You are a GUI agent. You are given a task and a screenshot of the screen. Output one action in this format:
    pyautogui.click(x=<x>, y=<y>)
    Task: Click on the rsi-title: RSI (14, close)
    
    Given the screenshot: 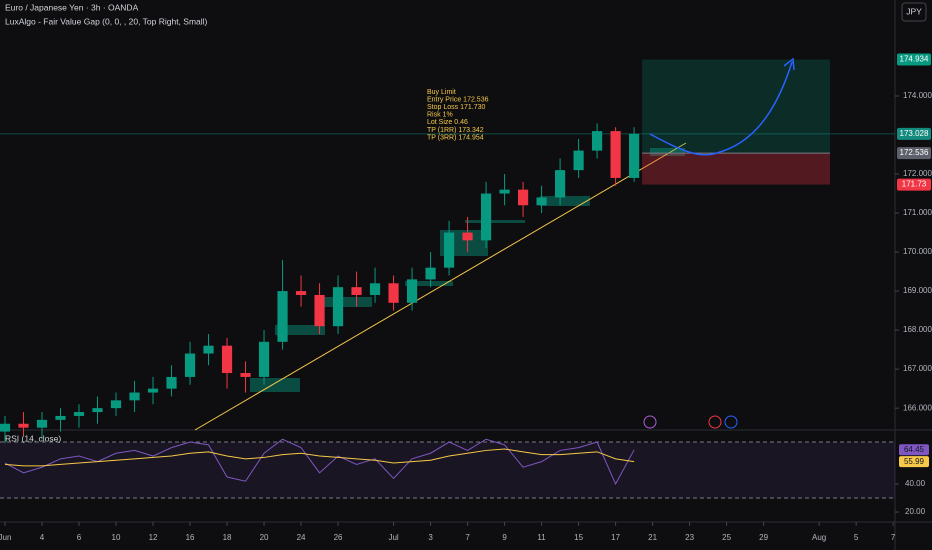 What is the action you would take?
    pyautogui.click(x=33, y=438)
    